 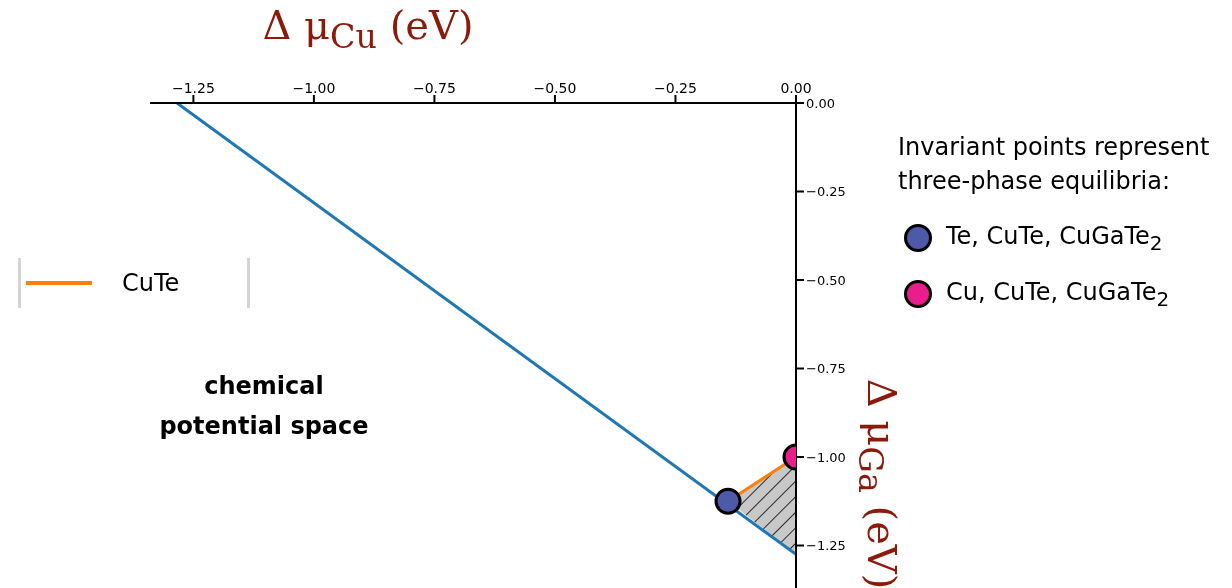 What do you see at coordinates (826, 457) in the screenshot?
I see `y-tick-label: −1.00` at bounding box center [826, 457].